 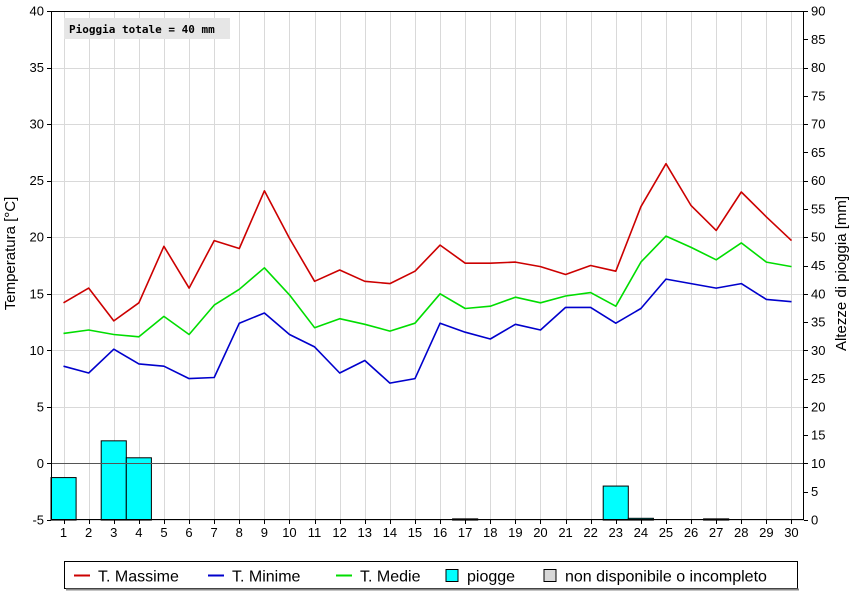 What do you see at coordinates (818, 406) in the screenshot?
I see `right-tick-label: 20` at bounding box center [818, 406].